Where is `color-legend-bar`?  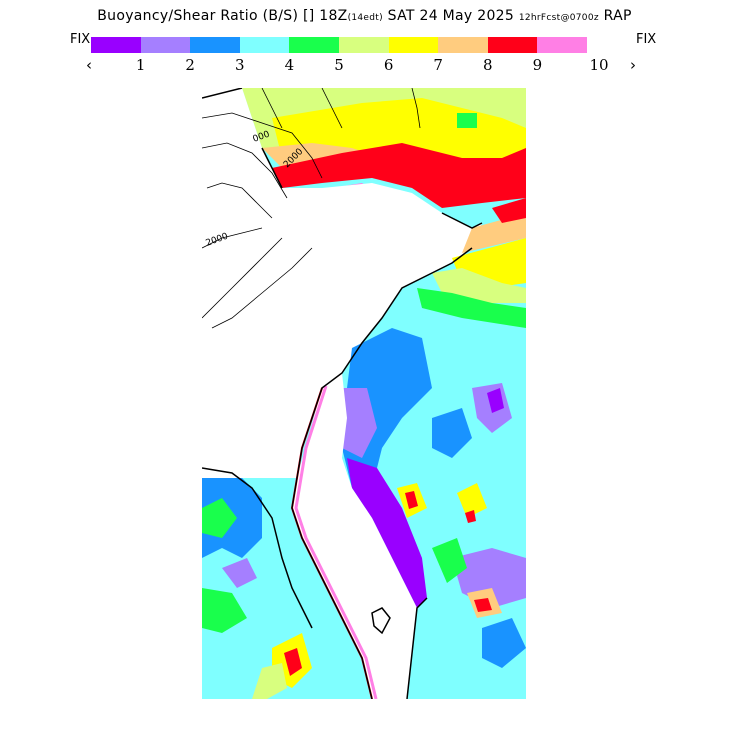
color-legend-bar is located at coordinates (339, 45).